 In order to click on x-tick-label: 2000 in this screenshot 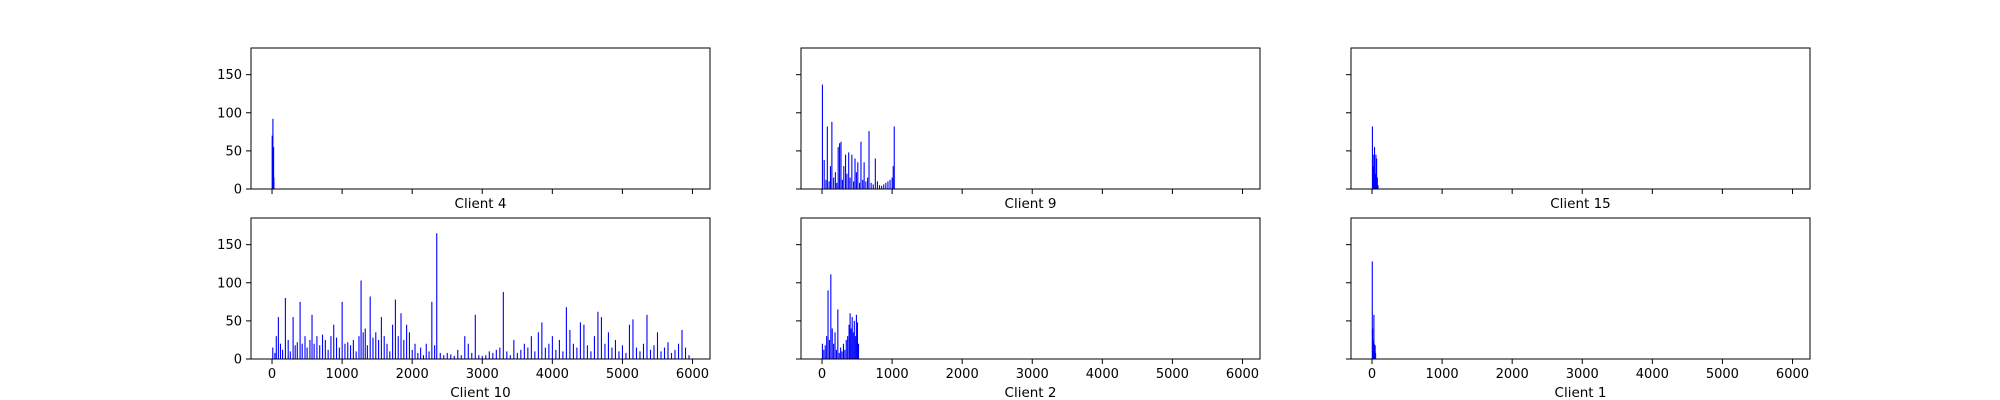, I will do `click(962, 374)`.